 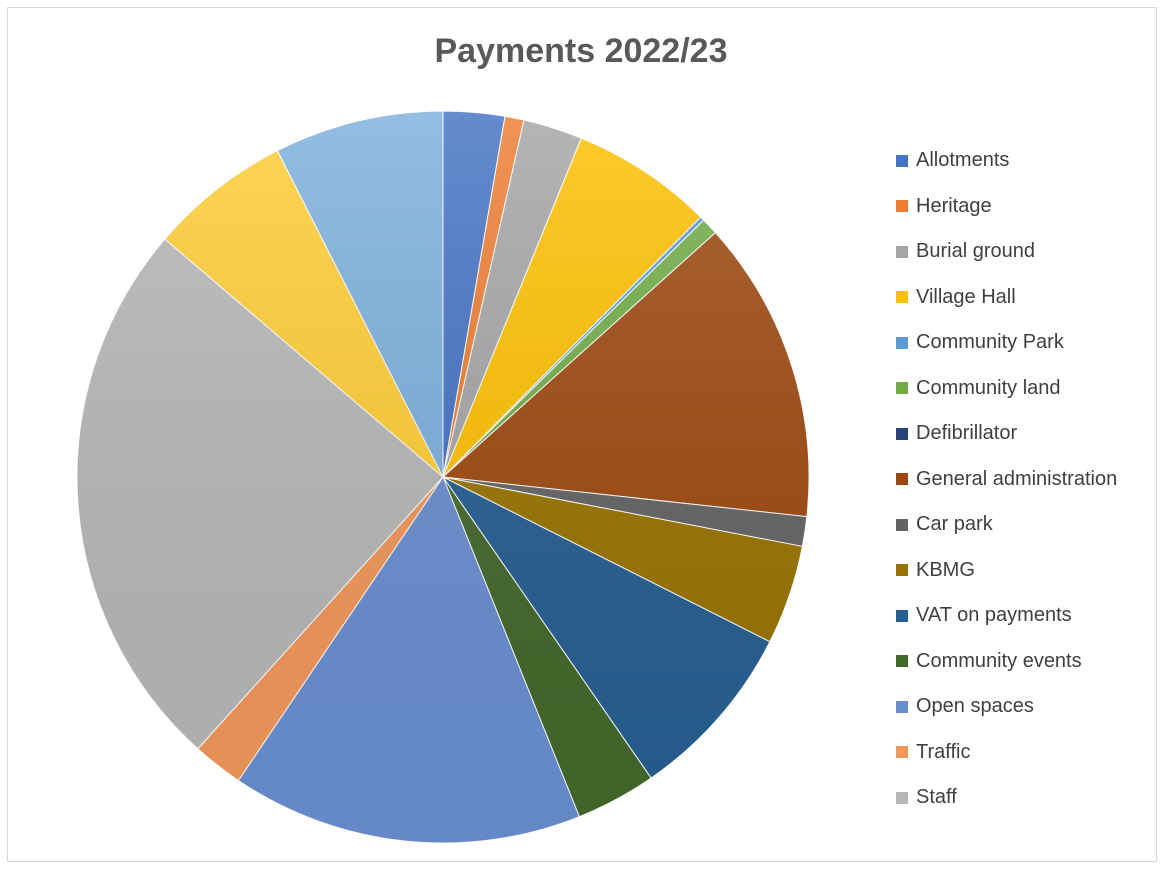 I want to click on legend-item: KBMG, so click(x=1026, y=571).